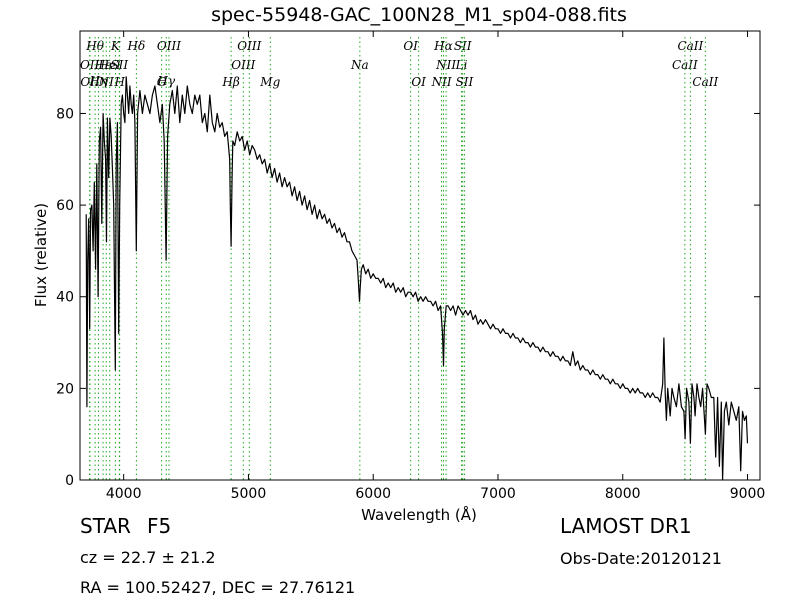 The image size is (800, 600). Describe the element at coordinates (269, 82) in the screenshot. I see `line-label-mg: Mg` at that location.